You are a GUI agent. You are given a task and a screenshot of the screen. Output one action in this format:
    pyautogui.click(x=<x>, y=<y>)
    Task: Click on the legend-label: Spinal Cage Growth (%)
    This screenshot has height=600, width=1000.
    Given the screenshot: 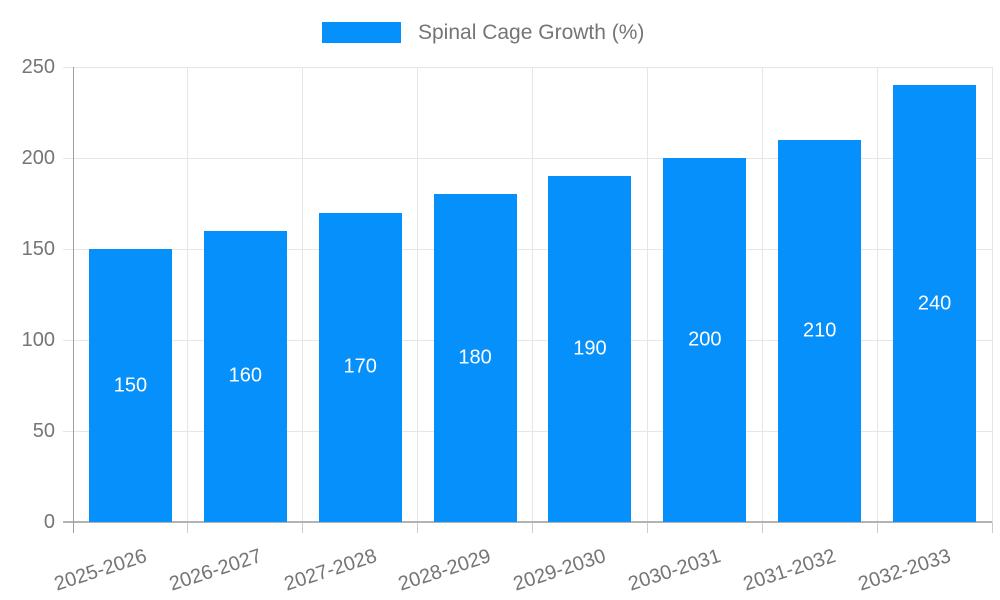 What is the action you would take?
    pyautogui.click(x=531, y=32)
    